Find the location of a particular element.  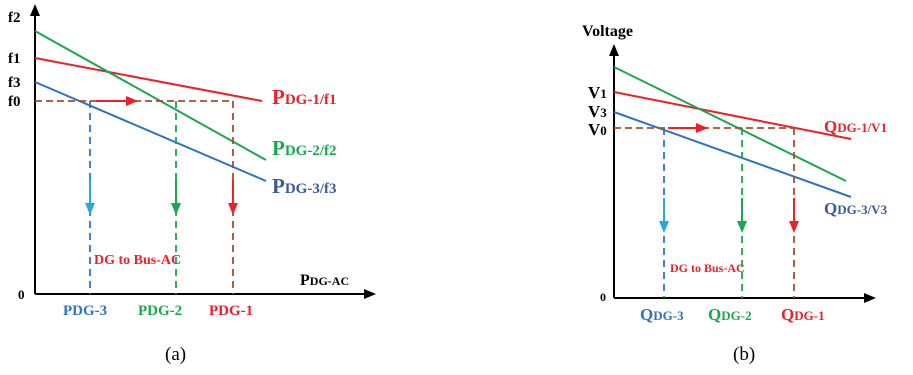

panel-a-ref-arrow-head-icon is located at coordinates (132, 101).